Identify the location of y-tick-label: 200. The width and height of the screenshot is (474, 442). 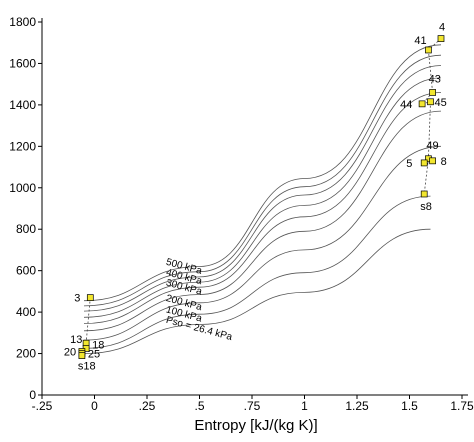
(26, 354).